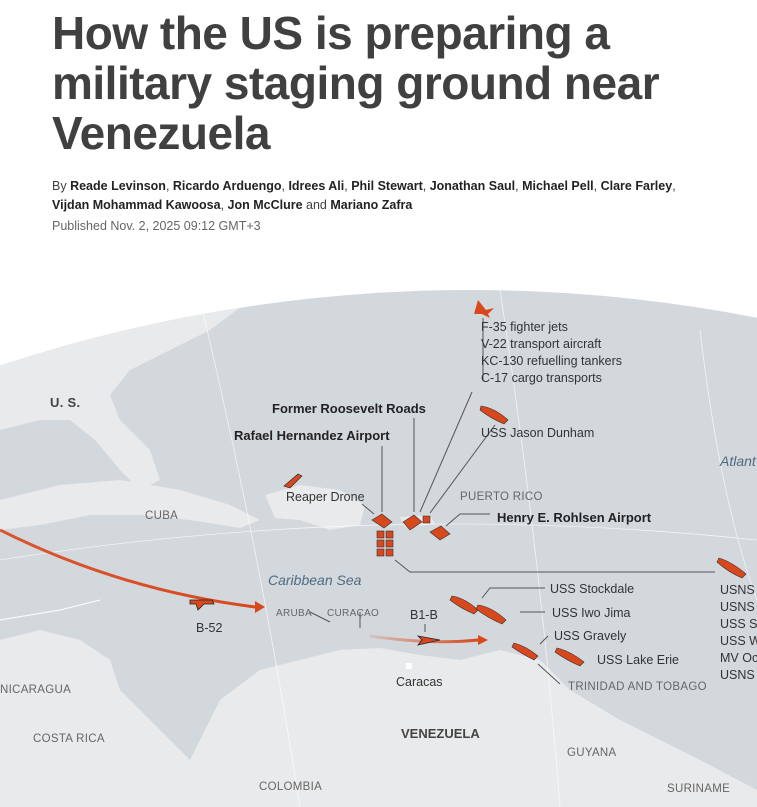  Describe the element at coordinates (590, 636) in the screenshot. I see `label-uss-gravely: USS Gravely` at that location.